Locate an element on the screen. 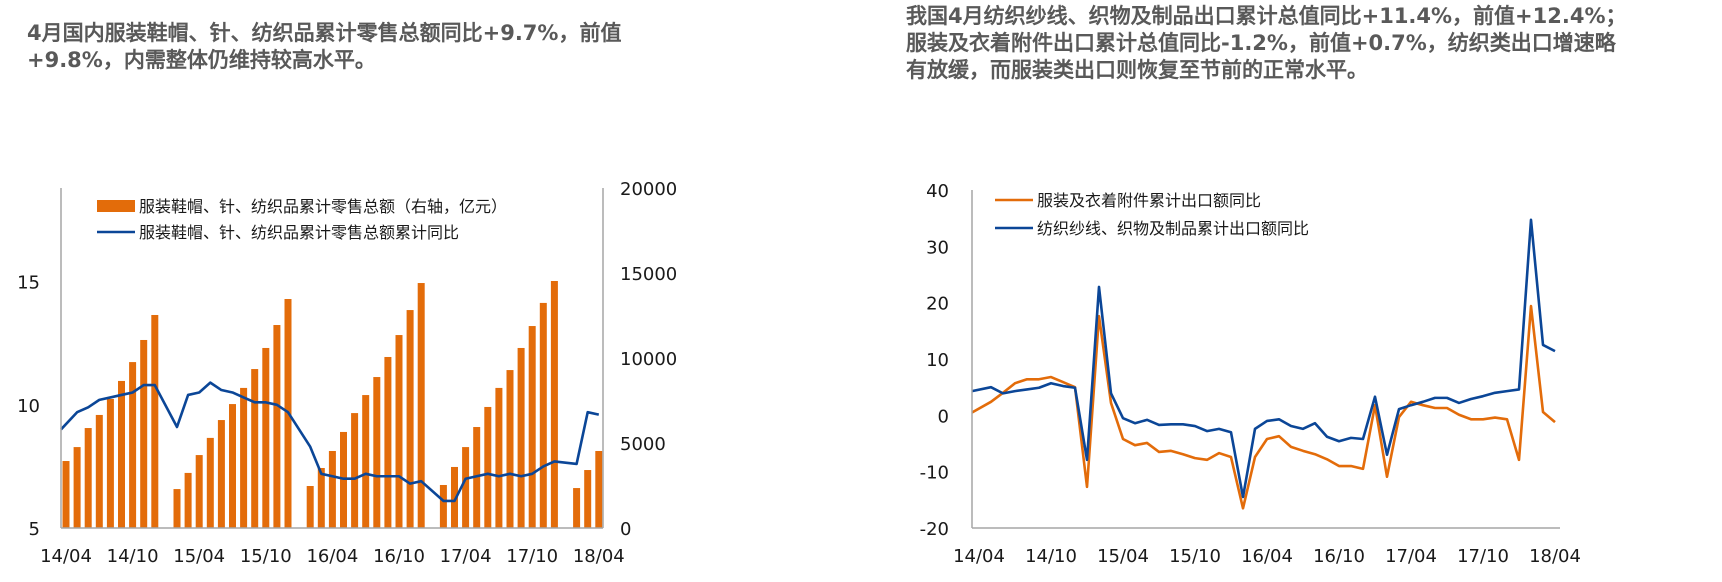  y-tick-label: 40 is located at coordinates (937, 191).